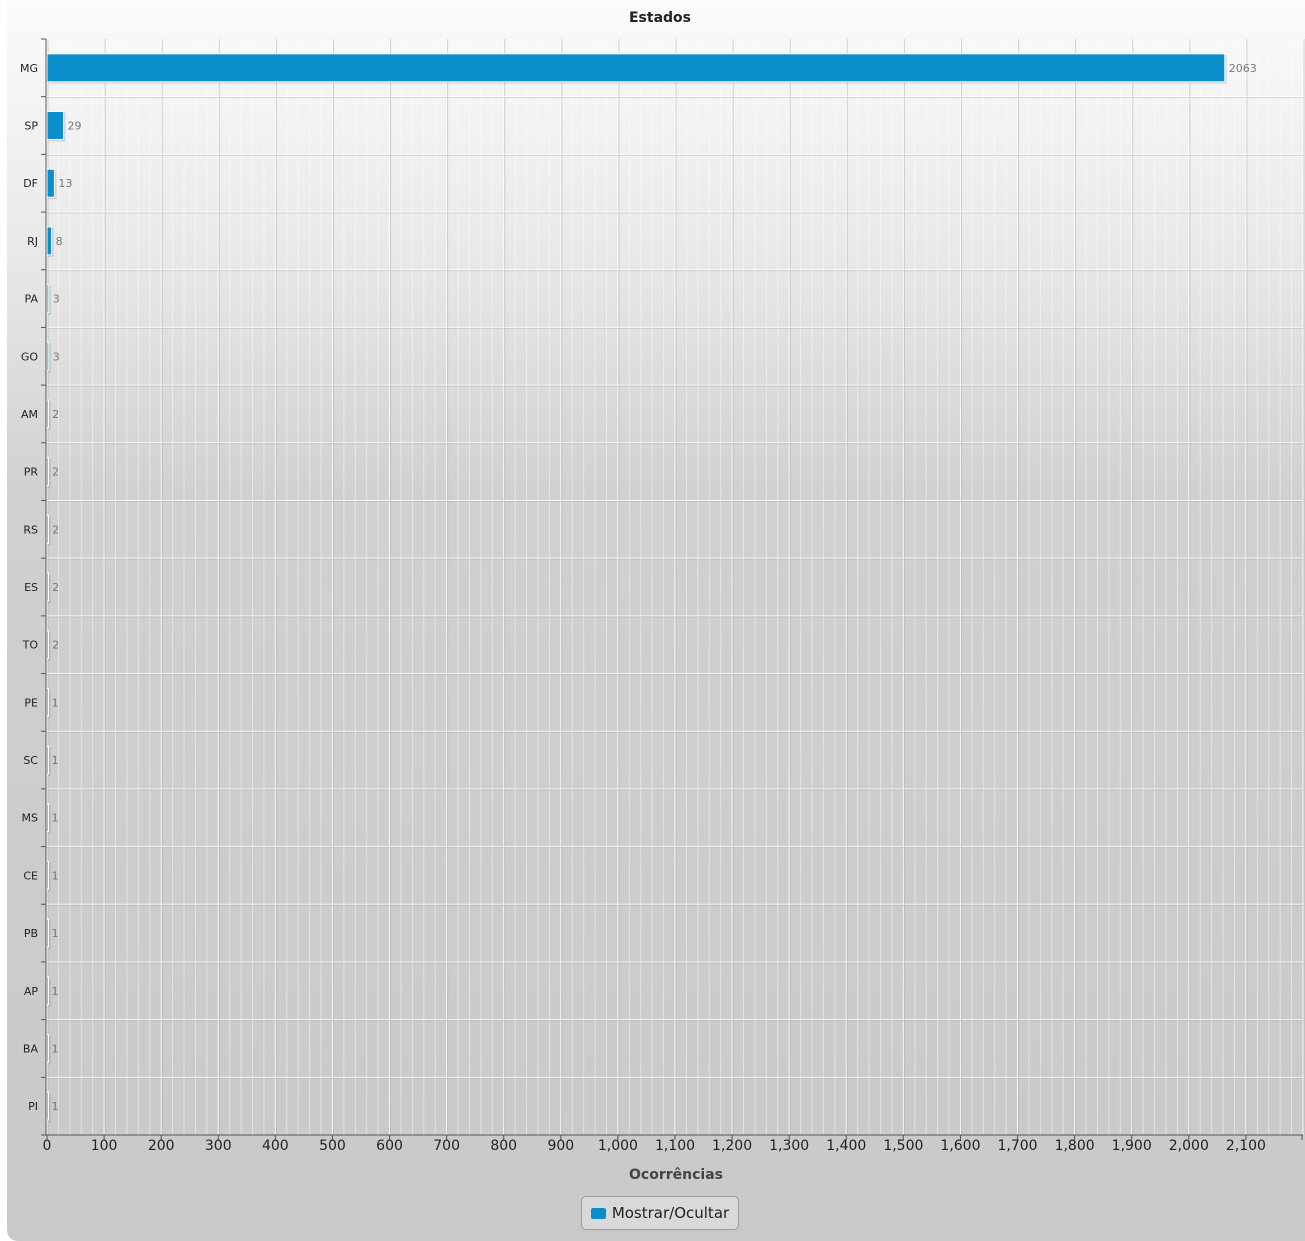 The height and width of the screenshot is (1241, 1305). Describe the element at coordinates (676, 1175) in the screenshot. I see `x-axis-title: Ocorrências` at that location.